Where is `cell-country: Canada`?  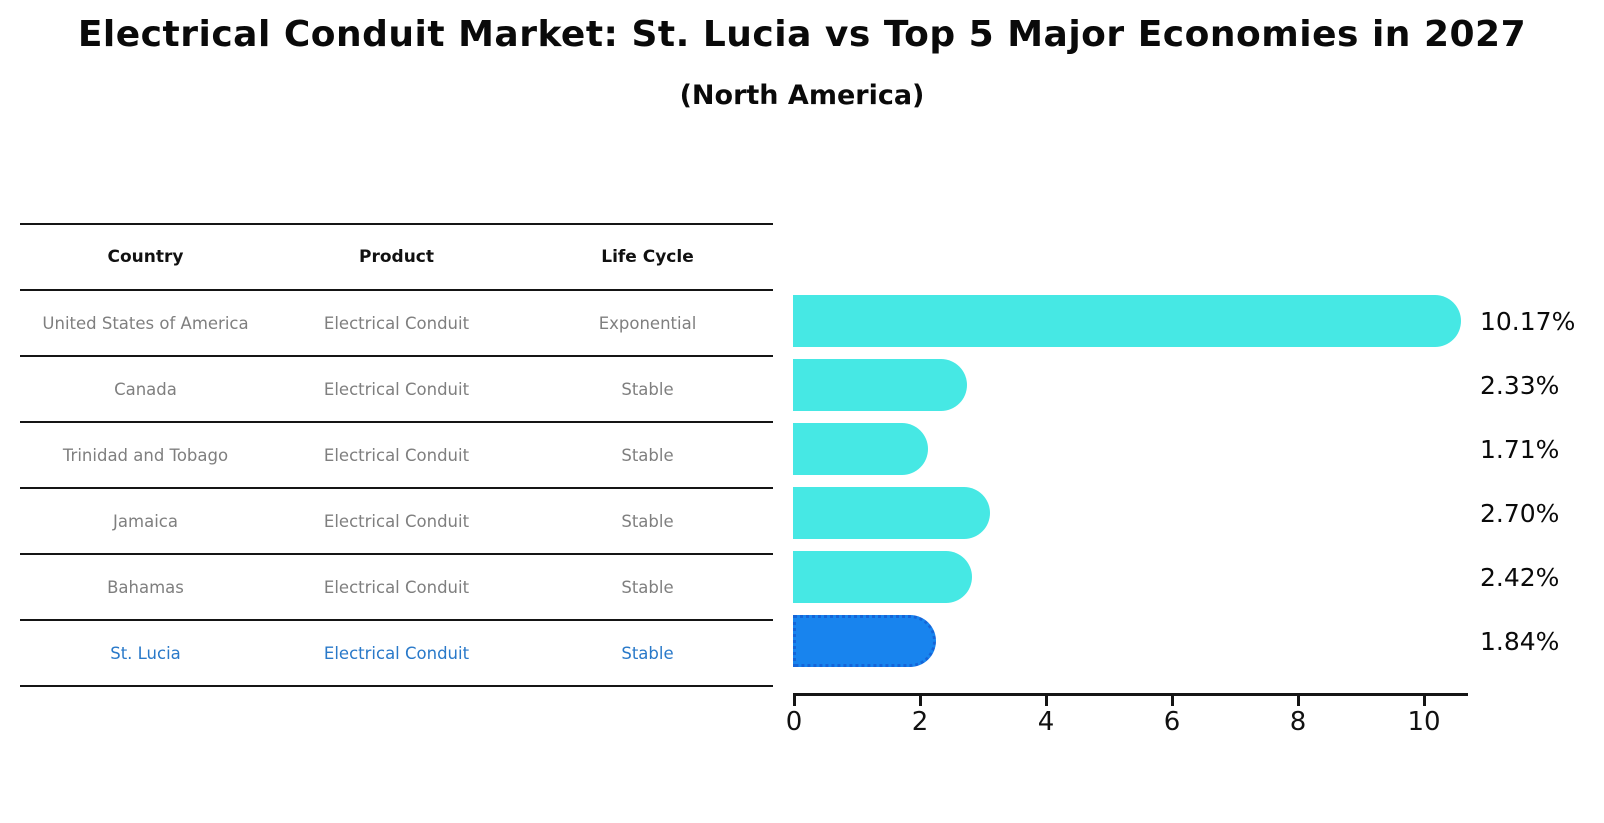 cell-country: Canada is located at coordinates (145, 389).